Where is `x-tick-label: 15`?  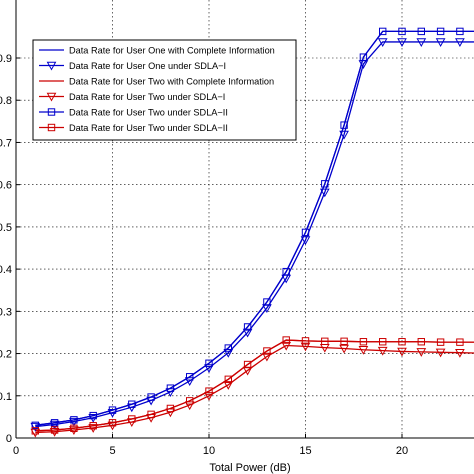
x-tick-label: 15 is located at coordinates (305, 451).